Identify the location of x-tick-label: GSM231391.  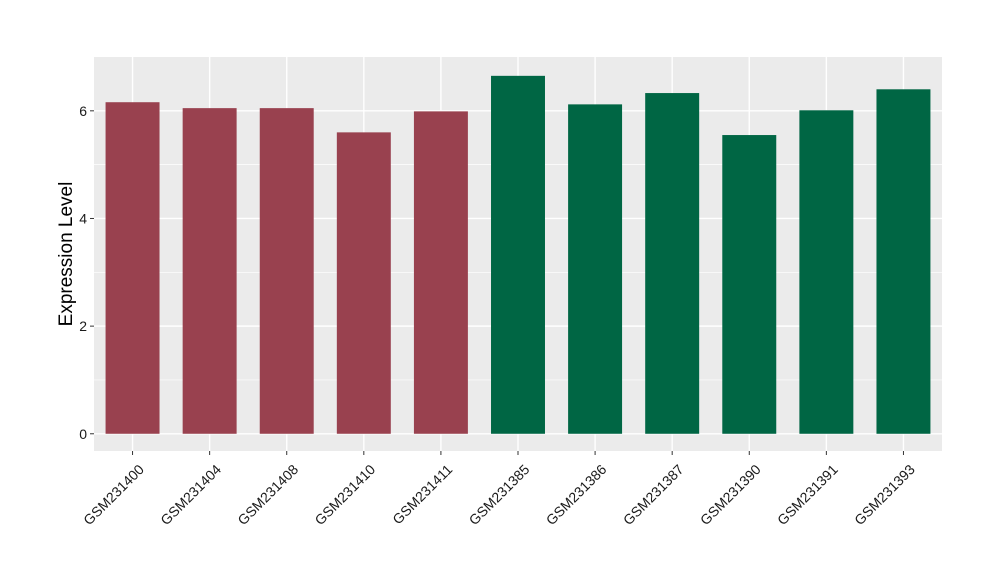
(807, 494).